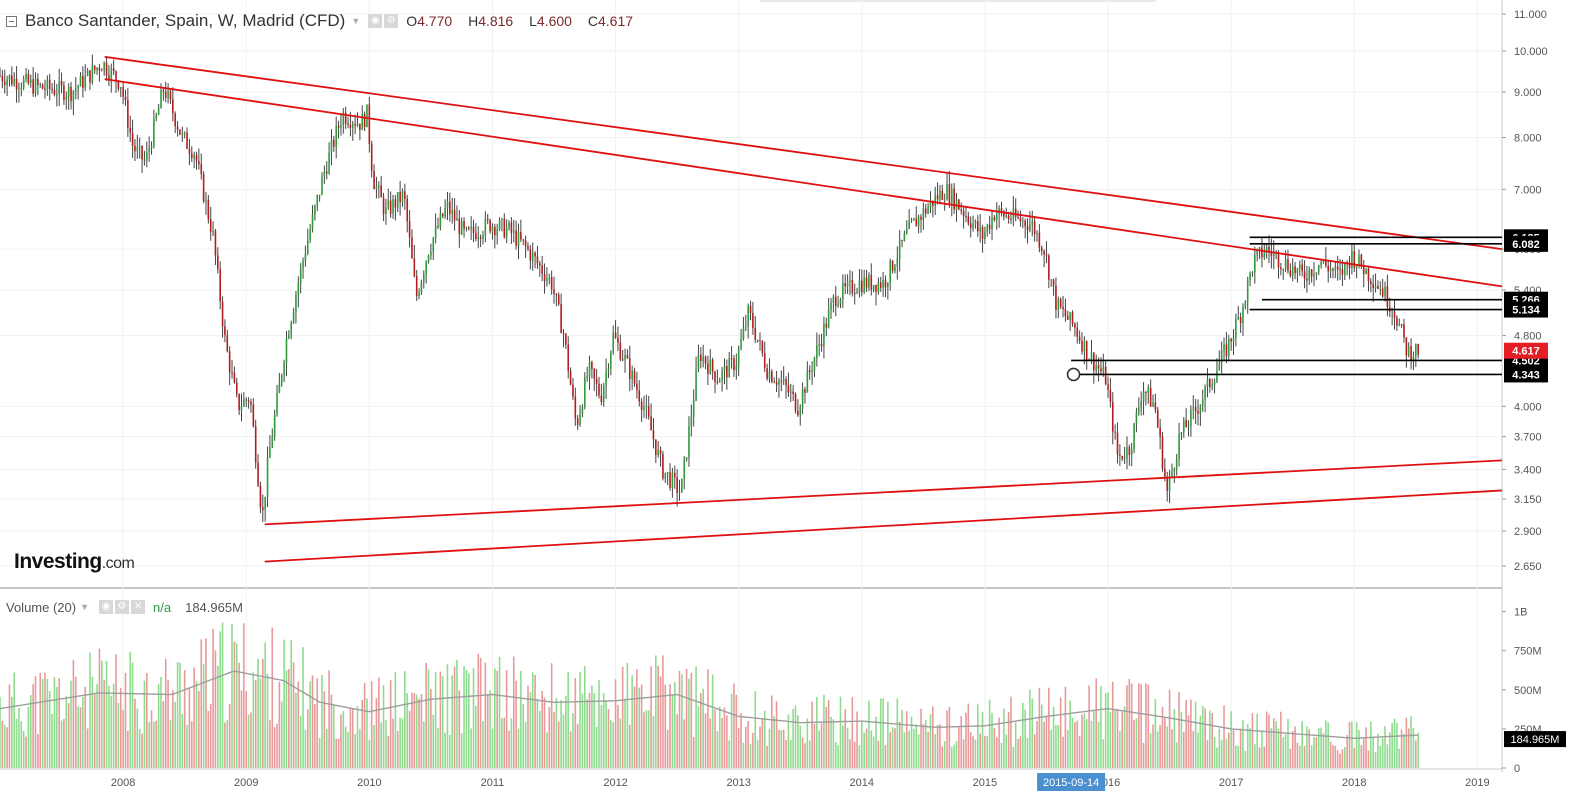  I want to click on time-tick-label: 2010, so click(369, 783).